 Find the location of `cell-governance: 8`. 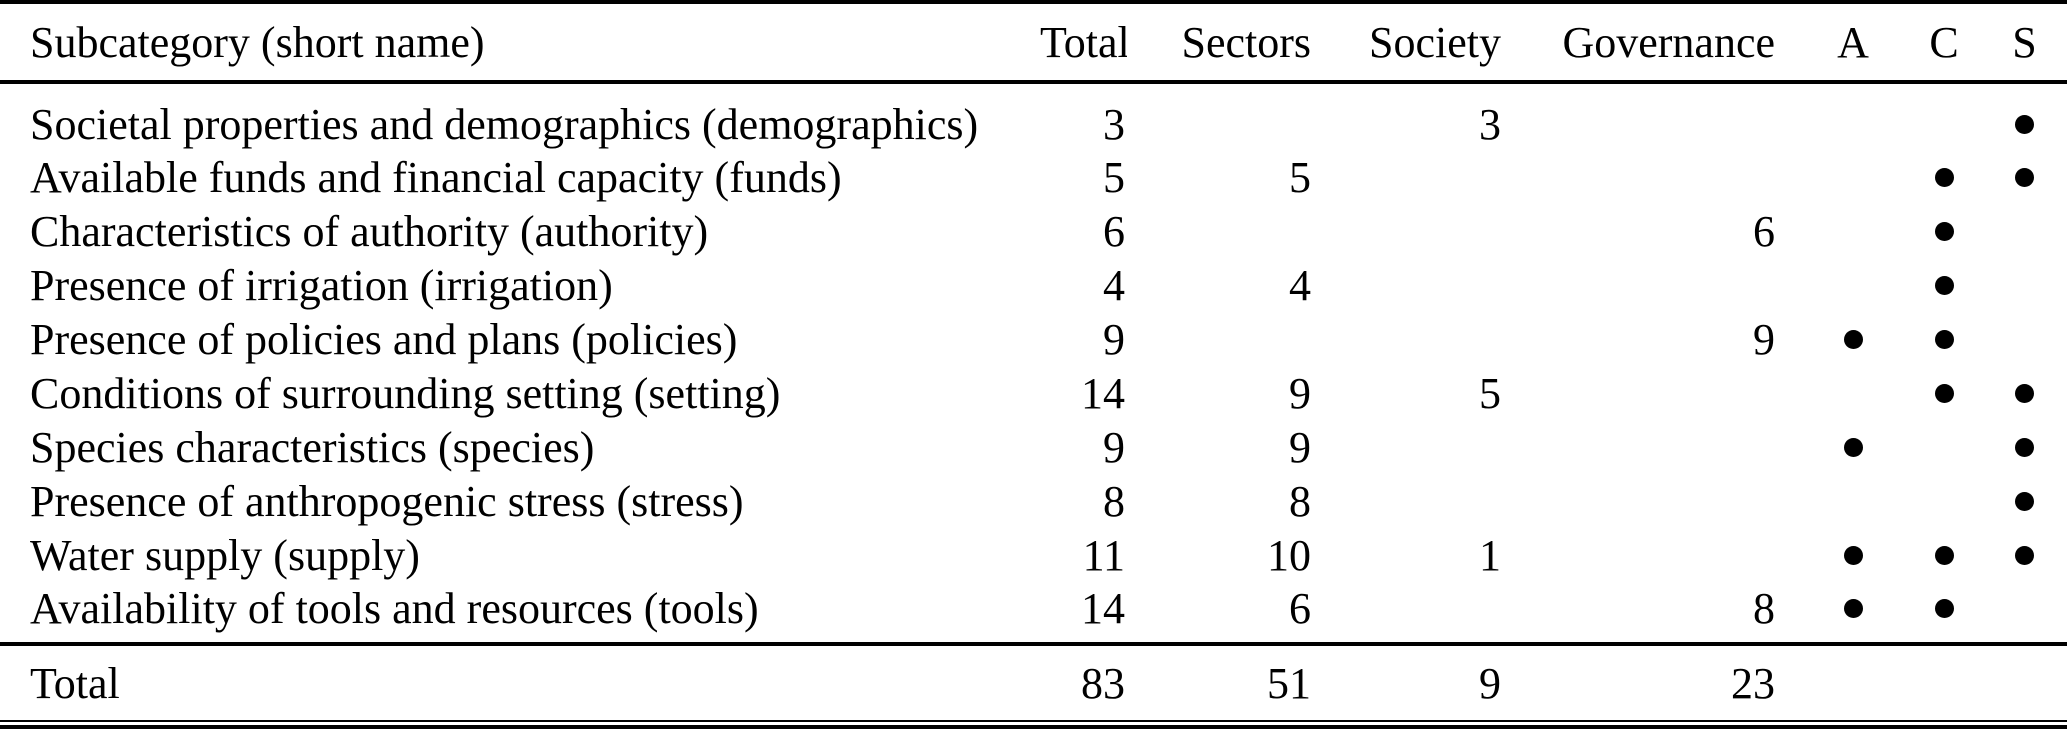

cell-governance: 8 is located at coordinates (1651, 614).